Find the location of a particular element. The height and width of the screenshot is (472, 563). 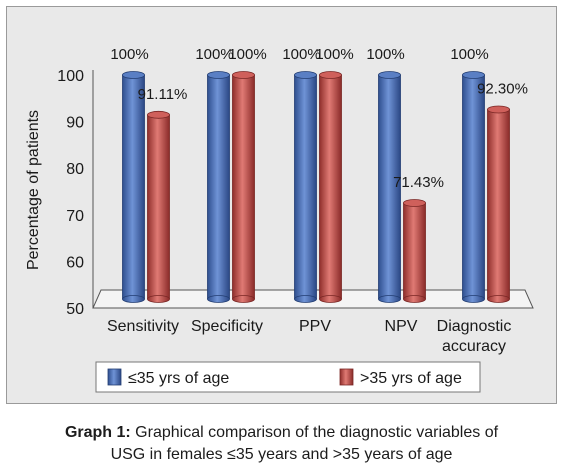

legend-swatch-blue is located at coordinates (114, 377).